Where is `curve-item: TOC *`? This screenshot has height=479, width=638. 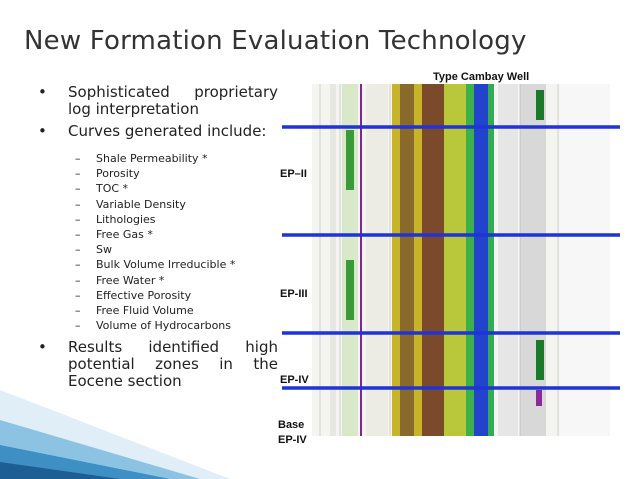
curve-item: TOC * is located at coordinates (185, 188).